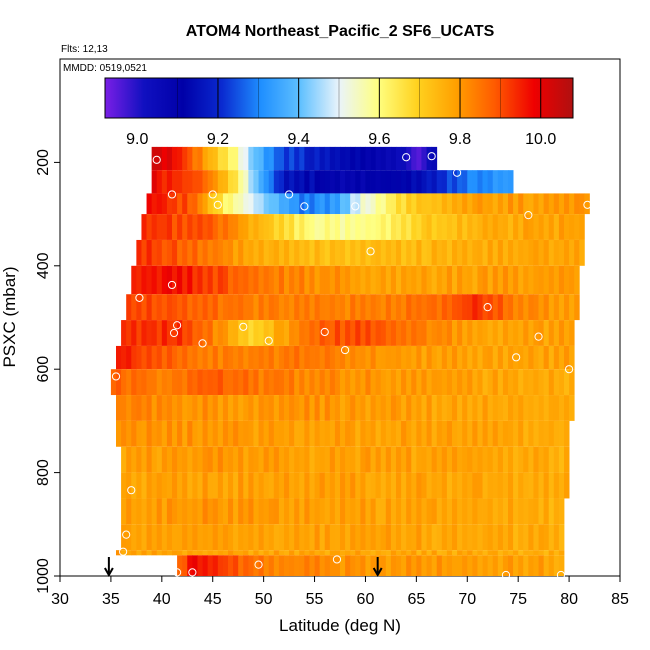  What do you see at coordinates (111, 599) in the screenshot?
I see `x-tick-label: 35` at bounding box center [111, 599].